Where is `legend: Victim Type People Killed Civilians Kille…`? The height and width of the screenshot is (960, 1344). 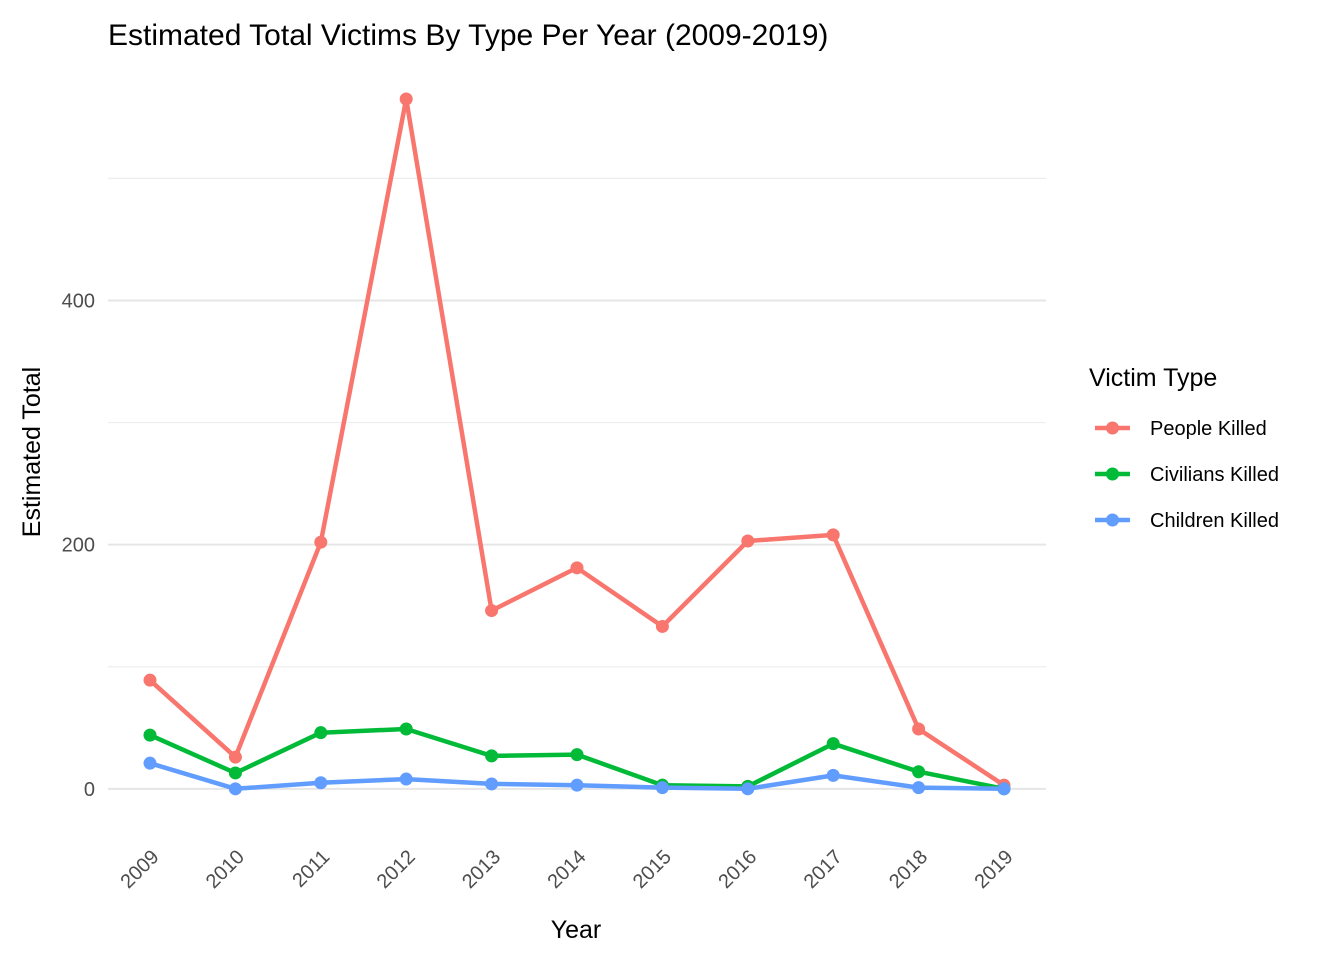
legend: Victim Type People Killed Civilians Kille… is located at coordinates (1184, 448).